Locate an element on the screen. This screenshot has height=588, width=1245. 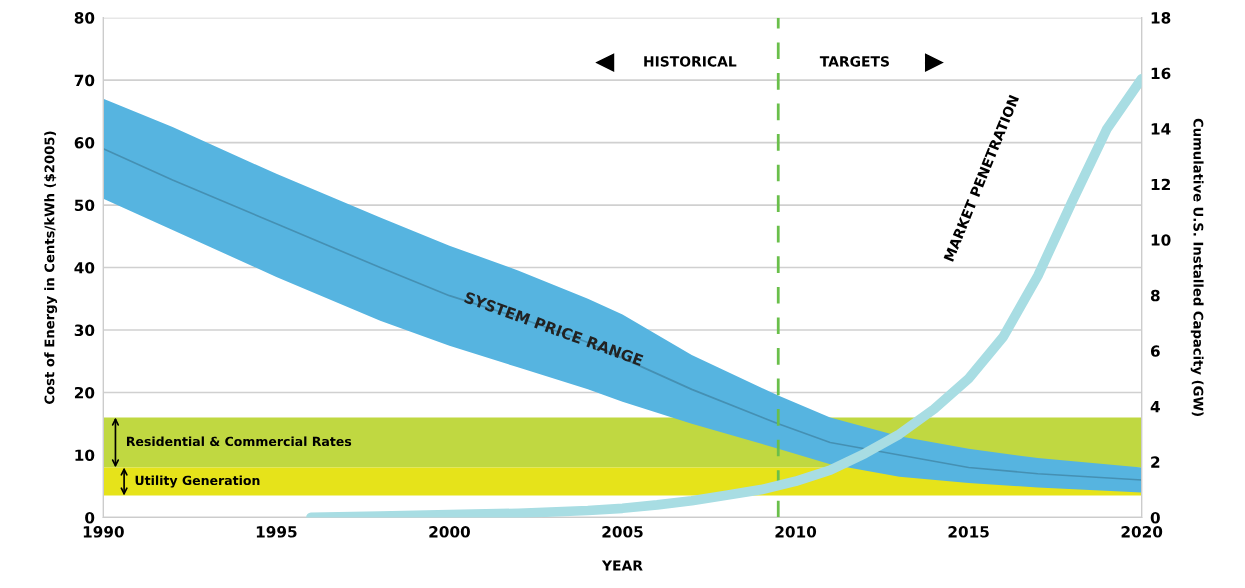
y-tick-label: 20 is located at coordinates (84, 392).